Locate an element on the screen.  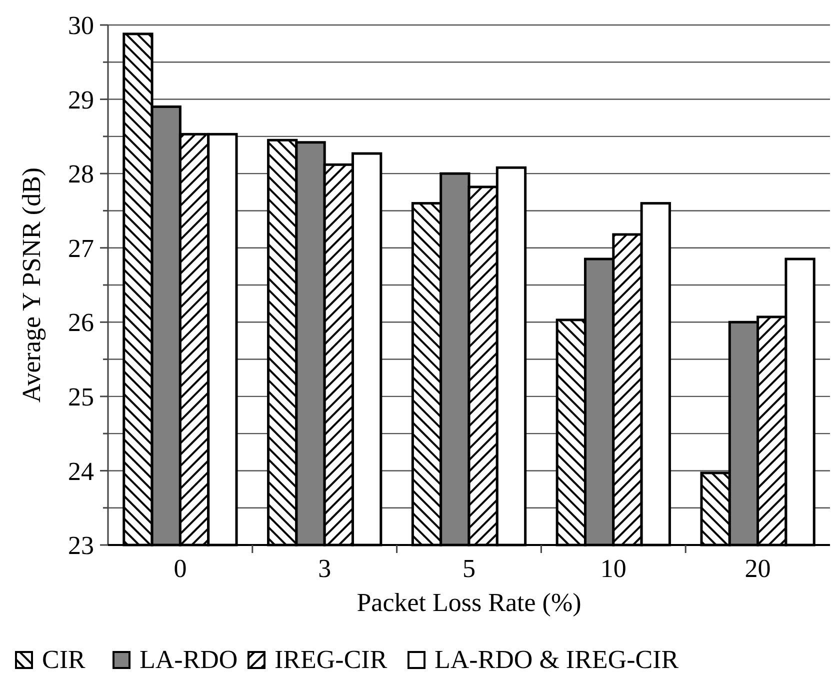
y-tick-label: 26 is located at coordinates (81, 323).